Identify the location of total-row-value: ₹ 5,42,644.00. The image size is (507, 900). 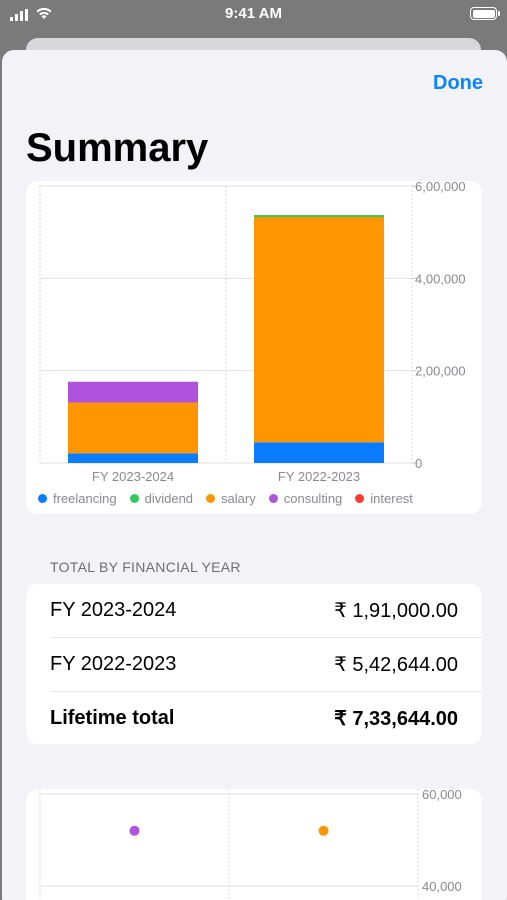
(396, 665).